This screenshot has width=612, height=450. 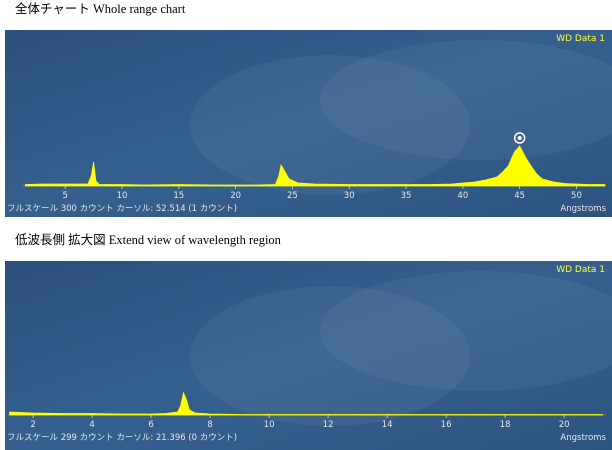 I want to click on footer: フルスケール 300 カウント カーソル: 52.514 (1 カウント), so click(x=122, y=209).